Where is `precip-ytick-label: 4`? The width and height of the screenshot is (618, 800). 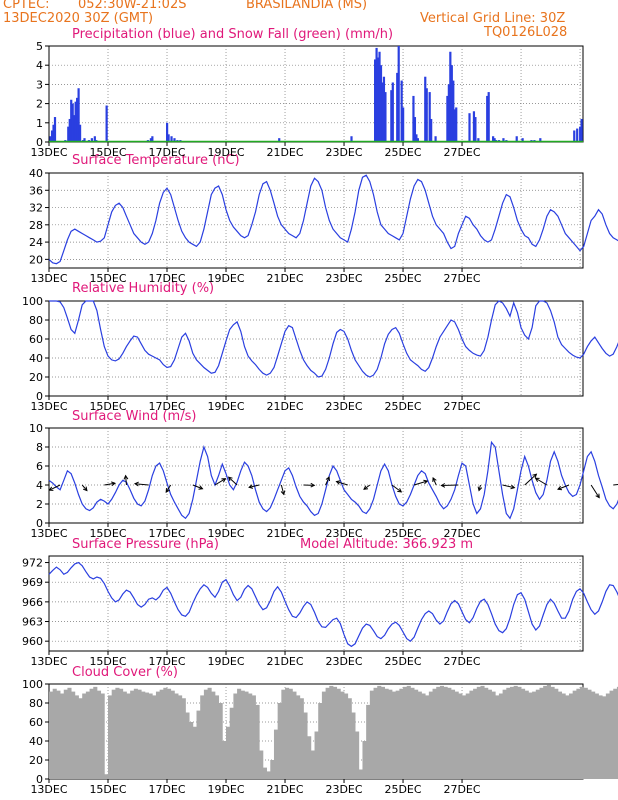
precip-ytick-label: 4 is located at coordinates (39, 65).